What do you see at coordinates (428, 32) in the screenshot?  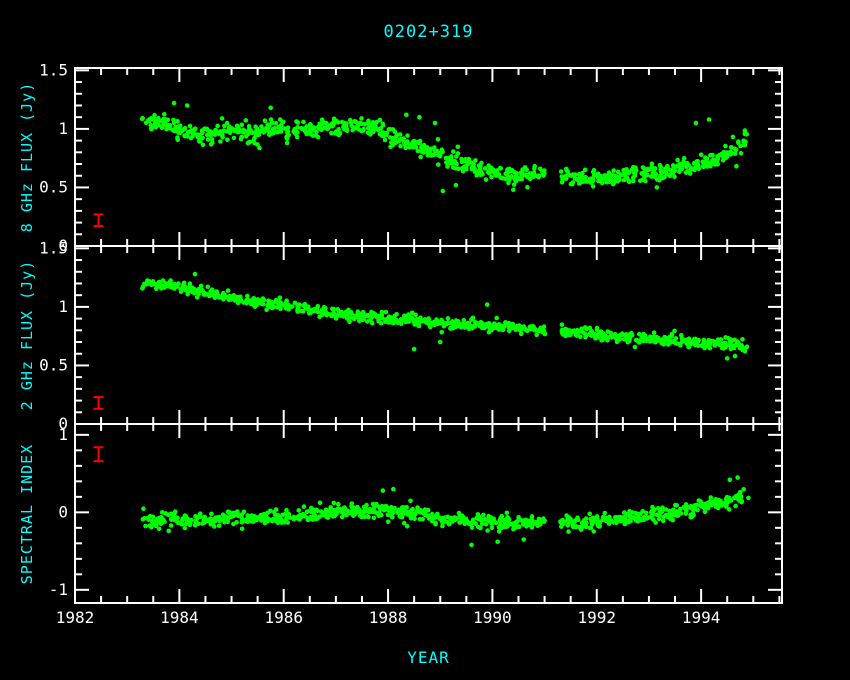 I see `figure-title: 0202+319` at bounding box center [428, 32].